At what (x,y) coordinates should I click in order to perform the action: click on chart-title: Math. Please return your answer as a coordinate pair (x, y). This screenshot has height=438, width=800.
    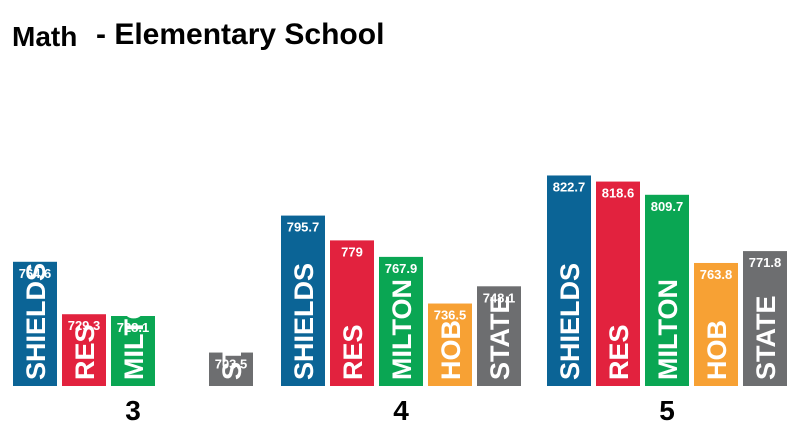
    Looking at the image, I should click on (44, 36).